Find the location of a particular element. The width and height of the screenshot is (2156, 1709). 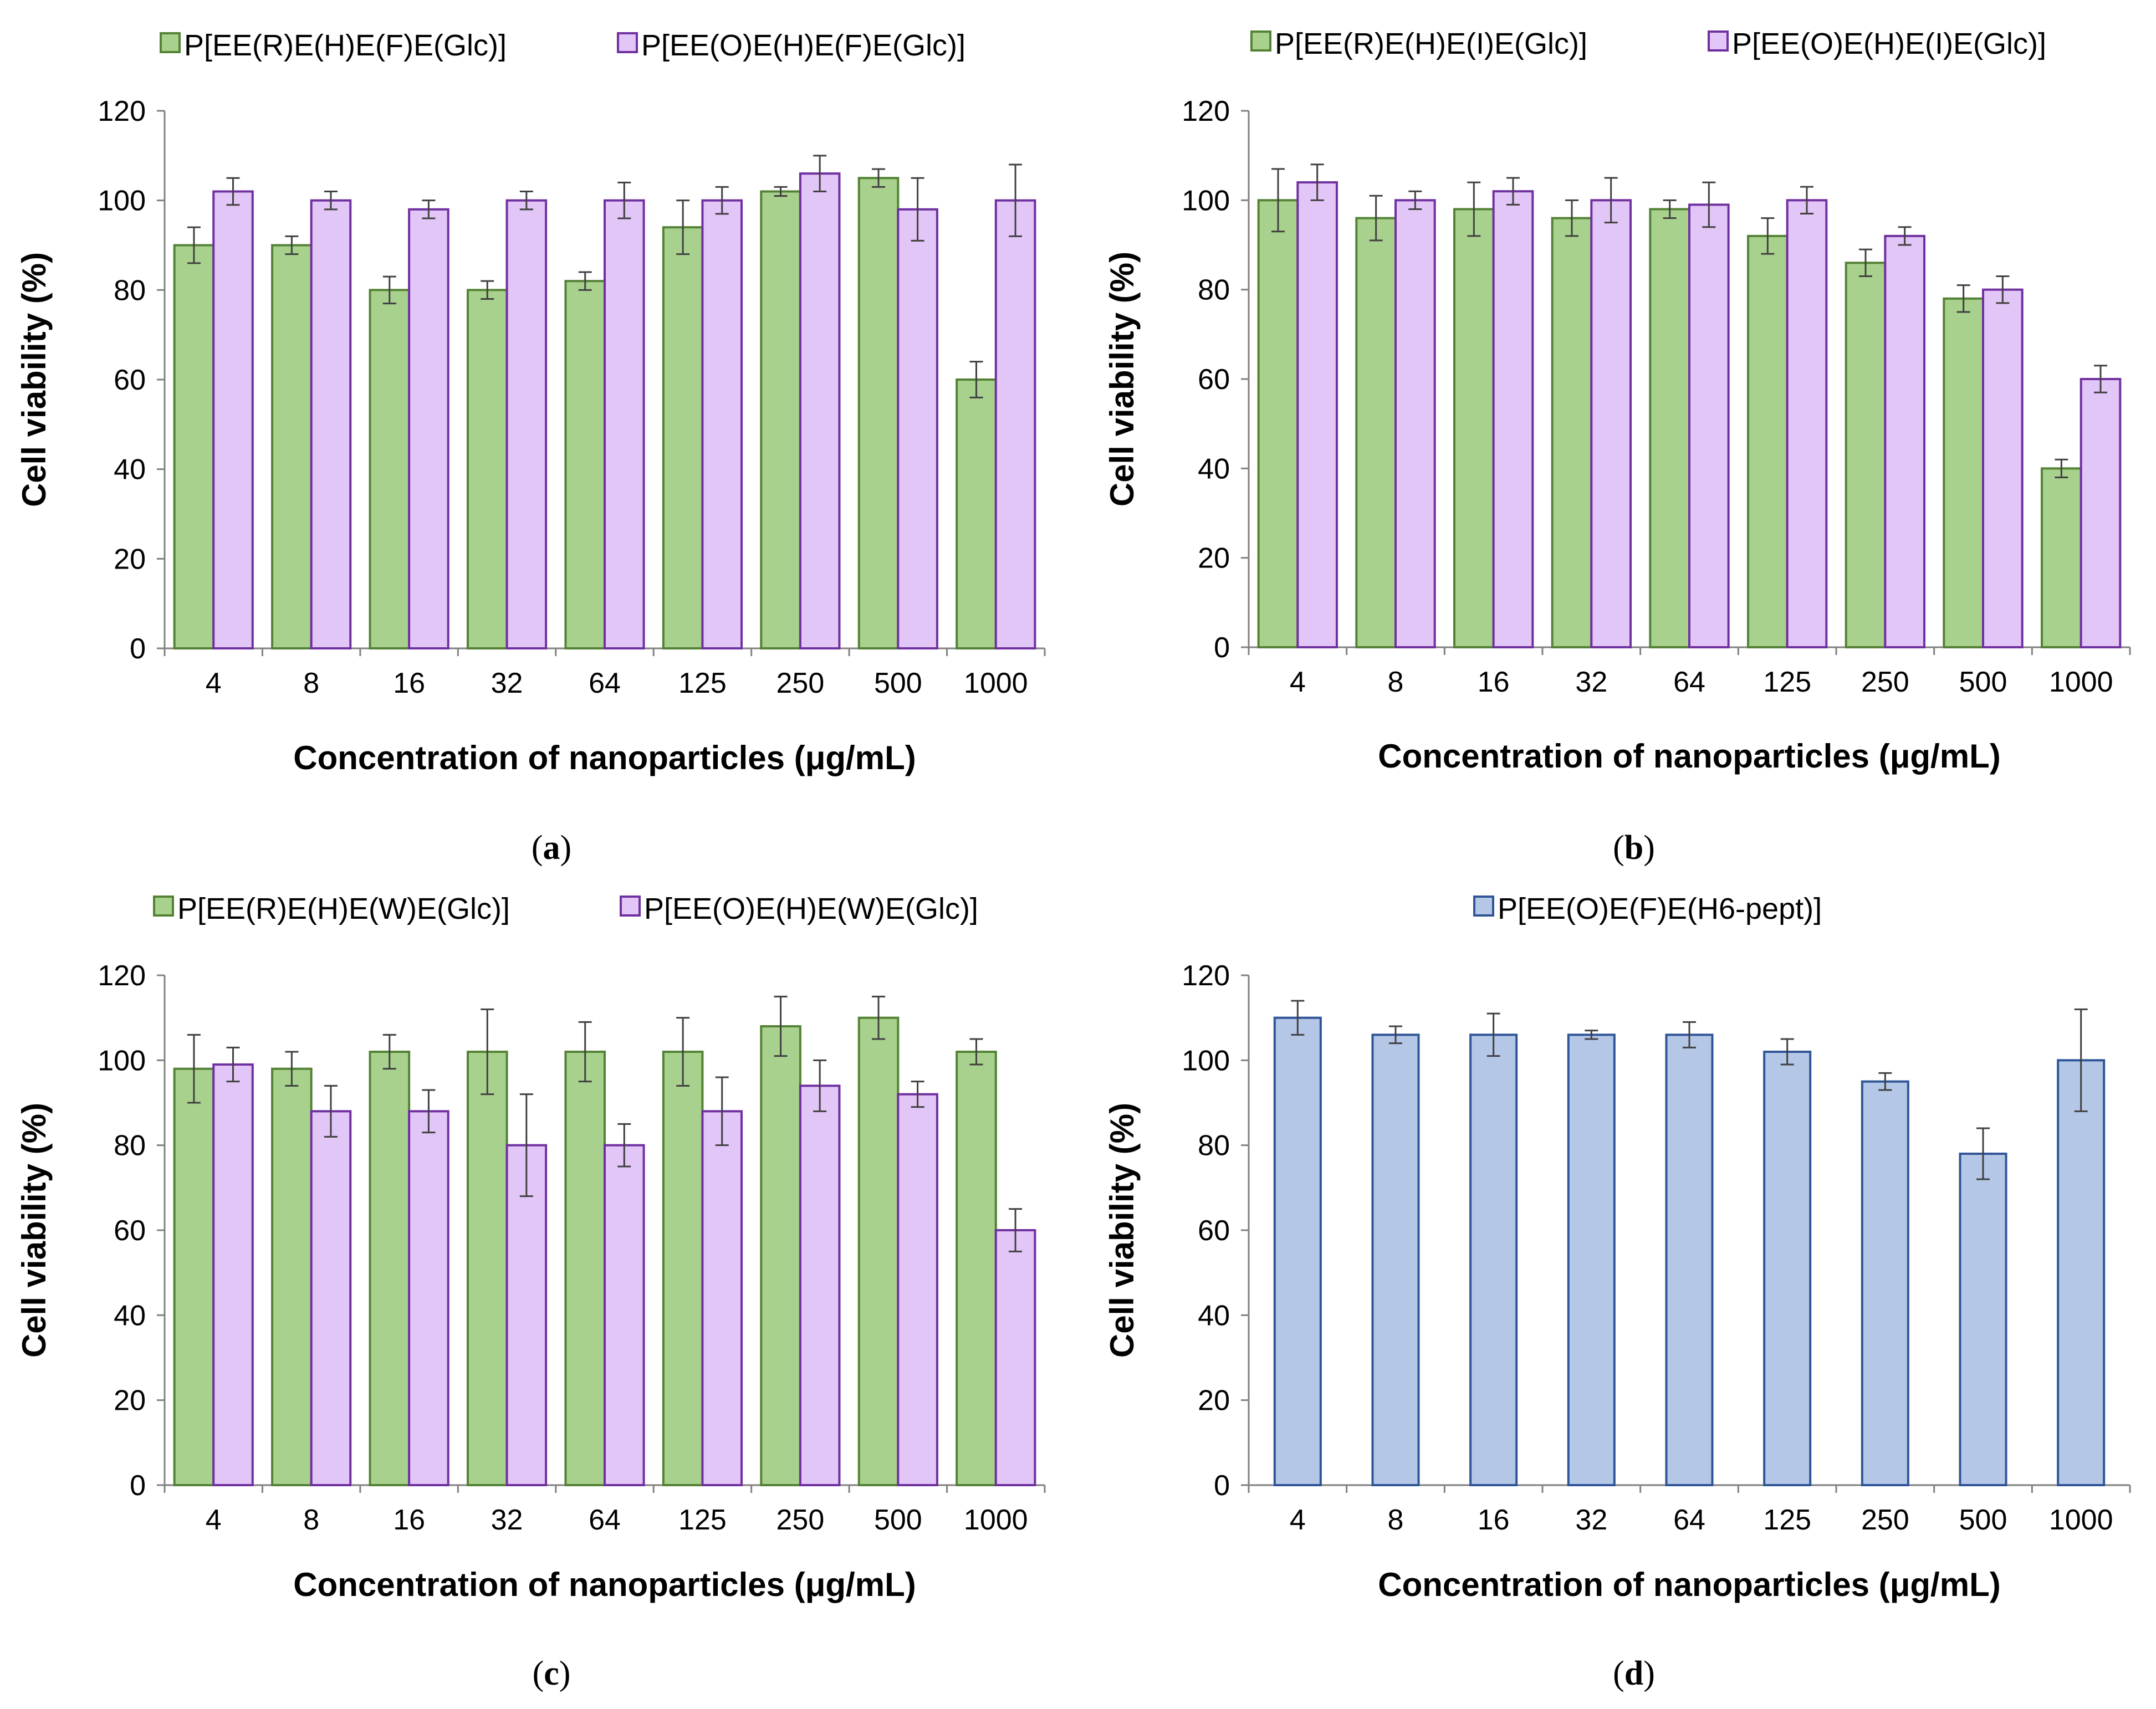

y-tick-label: 40 is located at coordinates (130, 1315).